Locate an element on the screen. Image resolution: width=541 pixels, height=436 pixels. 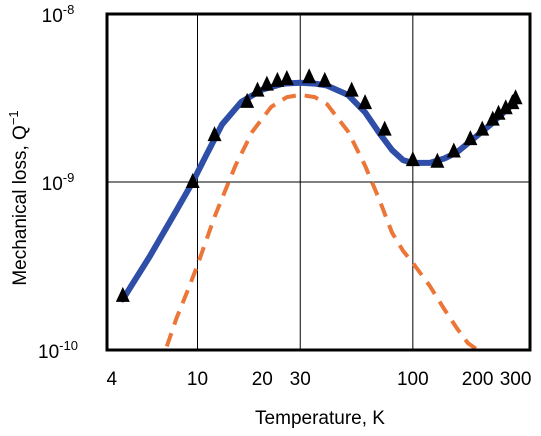
y-axis-label-text: Mechanical loss, Q is located at coordinates (20, 205).